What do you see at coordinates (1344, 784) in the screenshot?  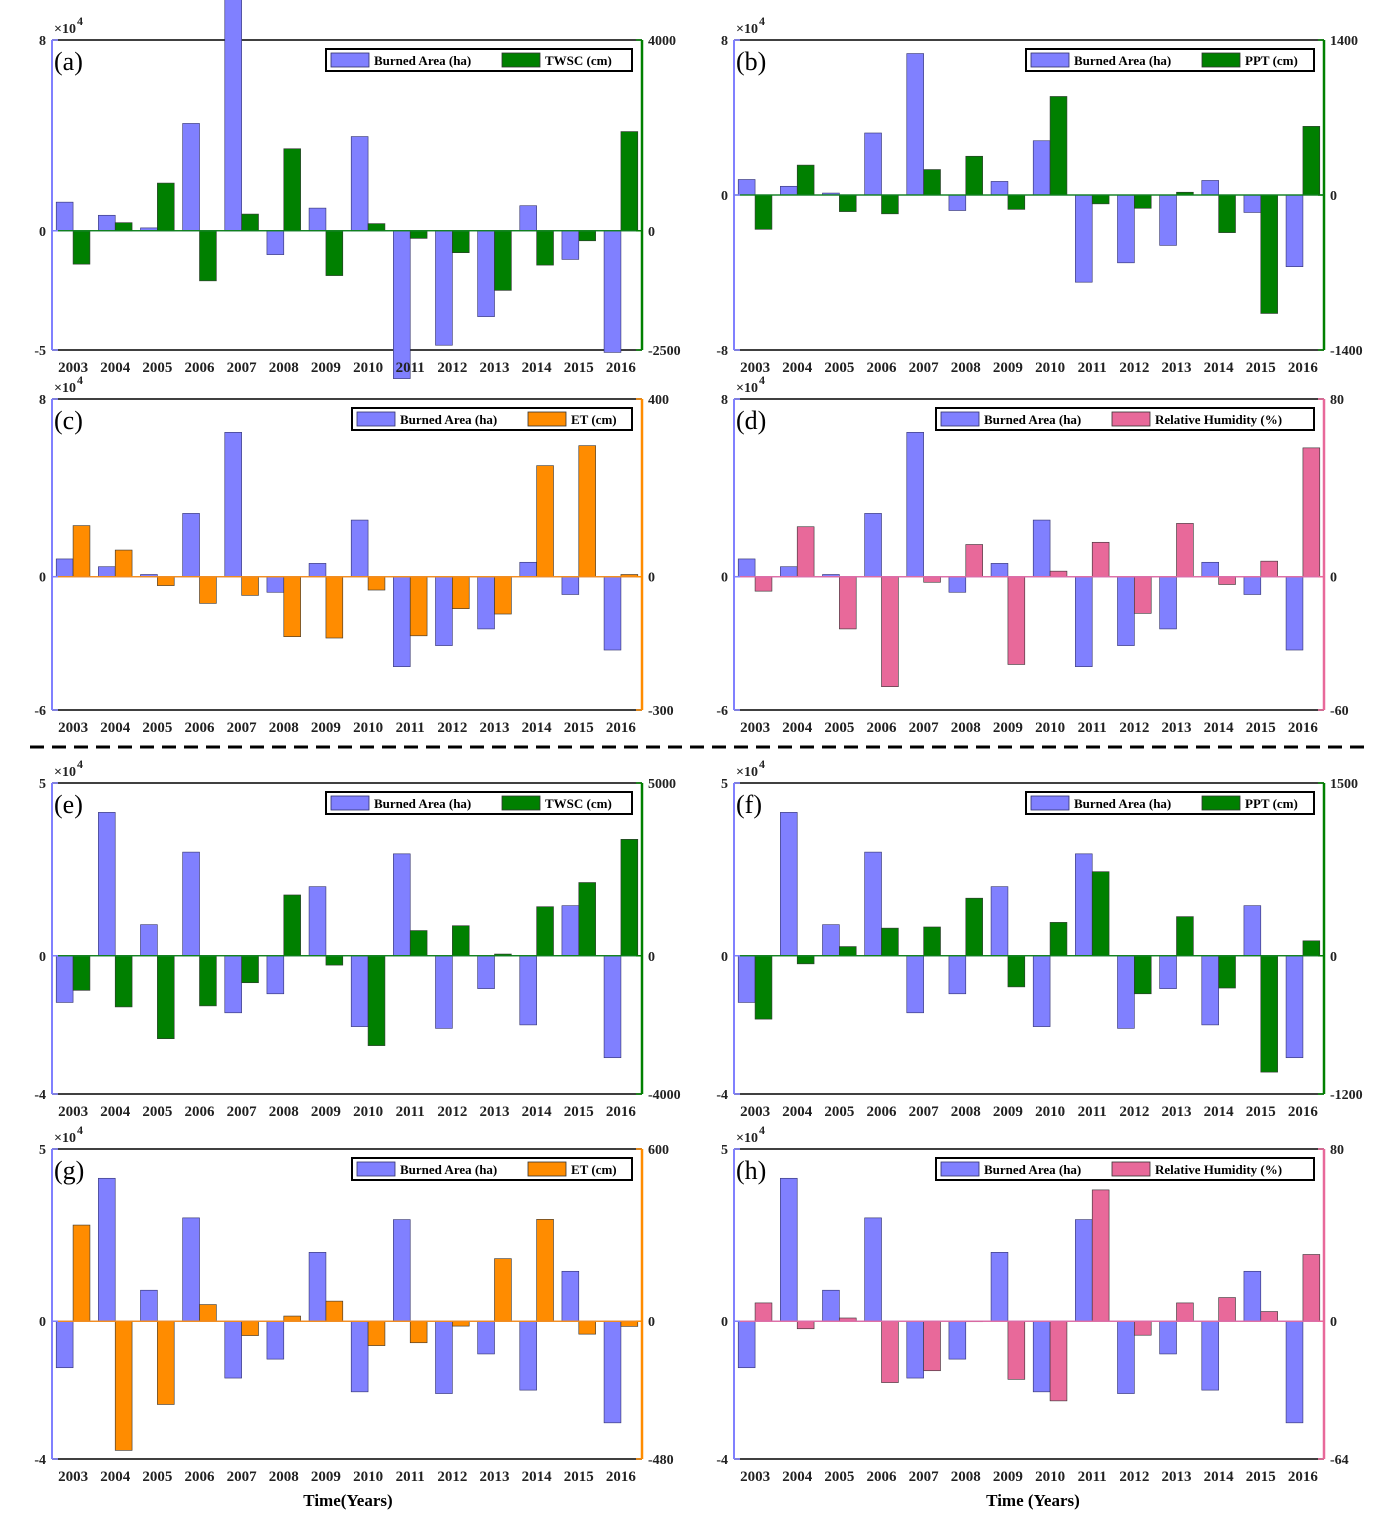 I see `right-tick-label: 1500` at bounding box center [1344, 784].